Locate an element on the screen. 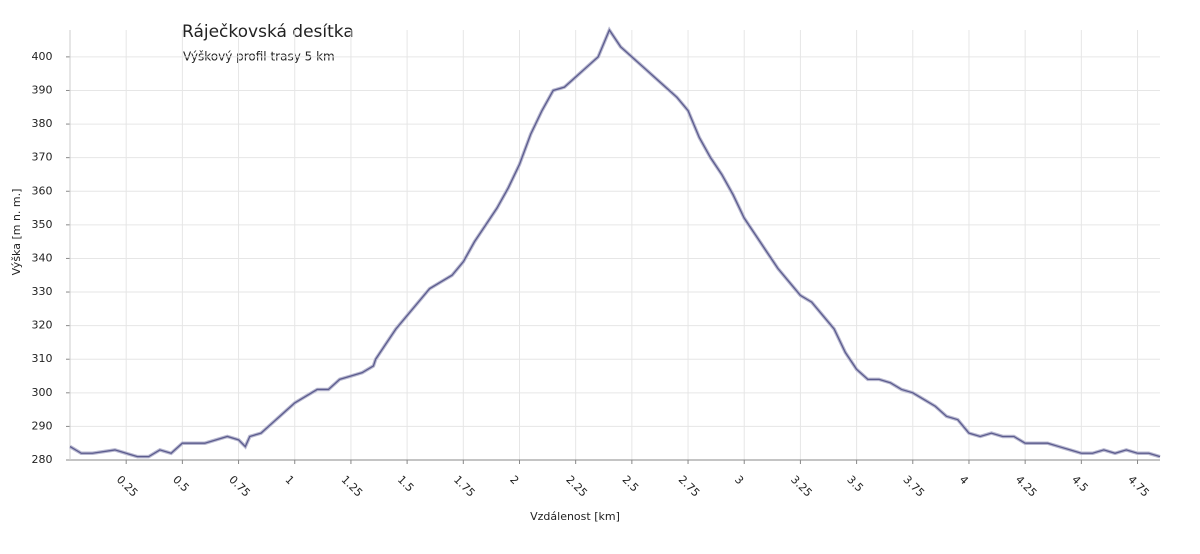 The width and height of the screenshot is (1200, 554). x-axis-label: Vzdálenost [km] is located at coordinates (575, 516).